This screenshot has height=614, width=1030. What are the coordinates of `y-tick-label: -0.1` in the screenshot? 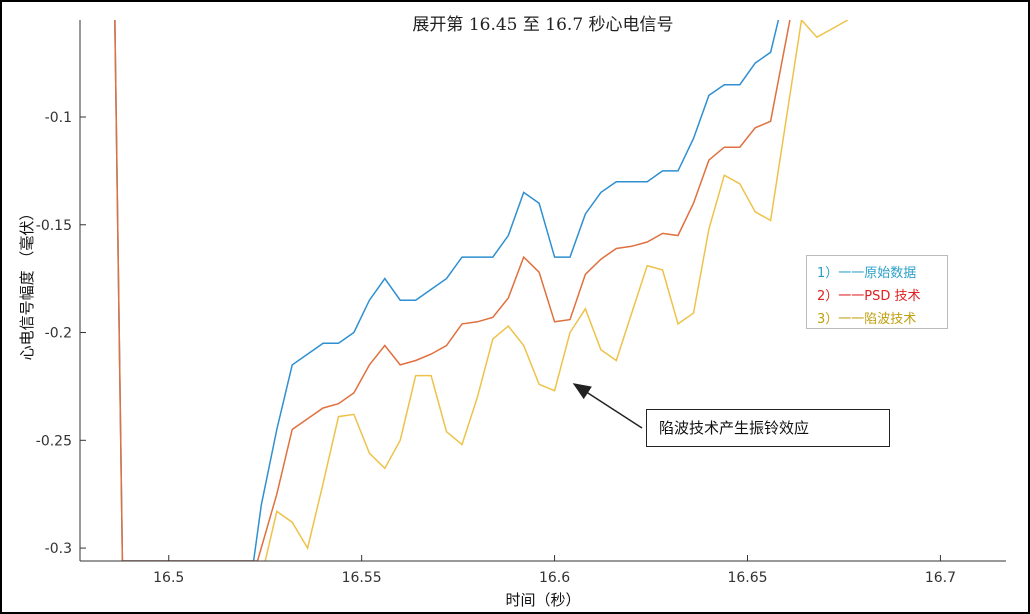 It's located at (58, 118).